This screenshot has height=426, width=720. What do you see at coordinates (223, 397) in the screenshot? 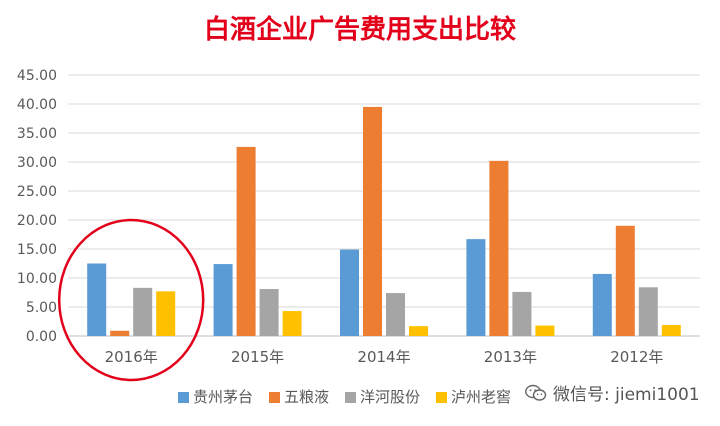
I see `legend-label: 贵州茅台` at bounding box center [223, 397].